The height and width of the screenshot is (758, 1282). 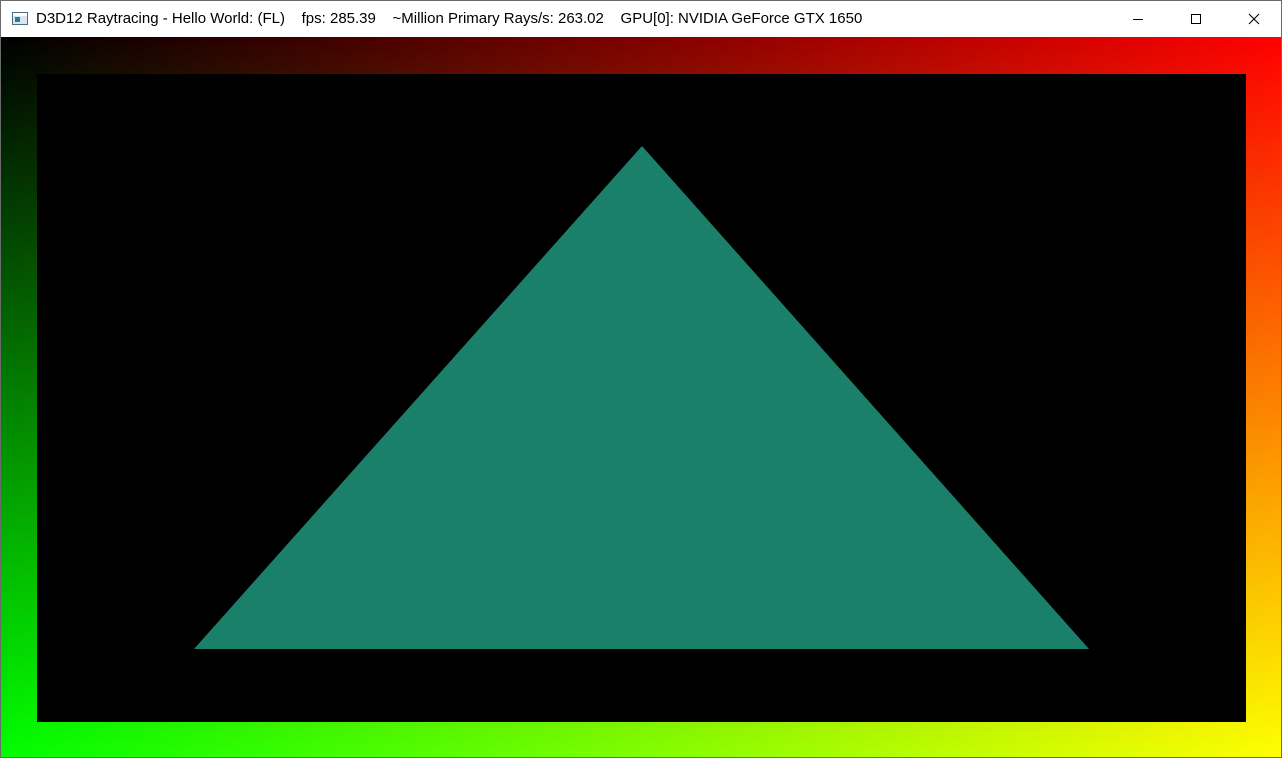 I want to click on application-window-icon, so click(x=20, y=18).